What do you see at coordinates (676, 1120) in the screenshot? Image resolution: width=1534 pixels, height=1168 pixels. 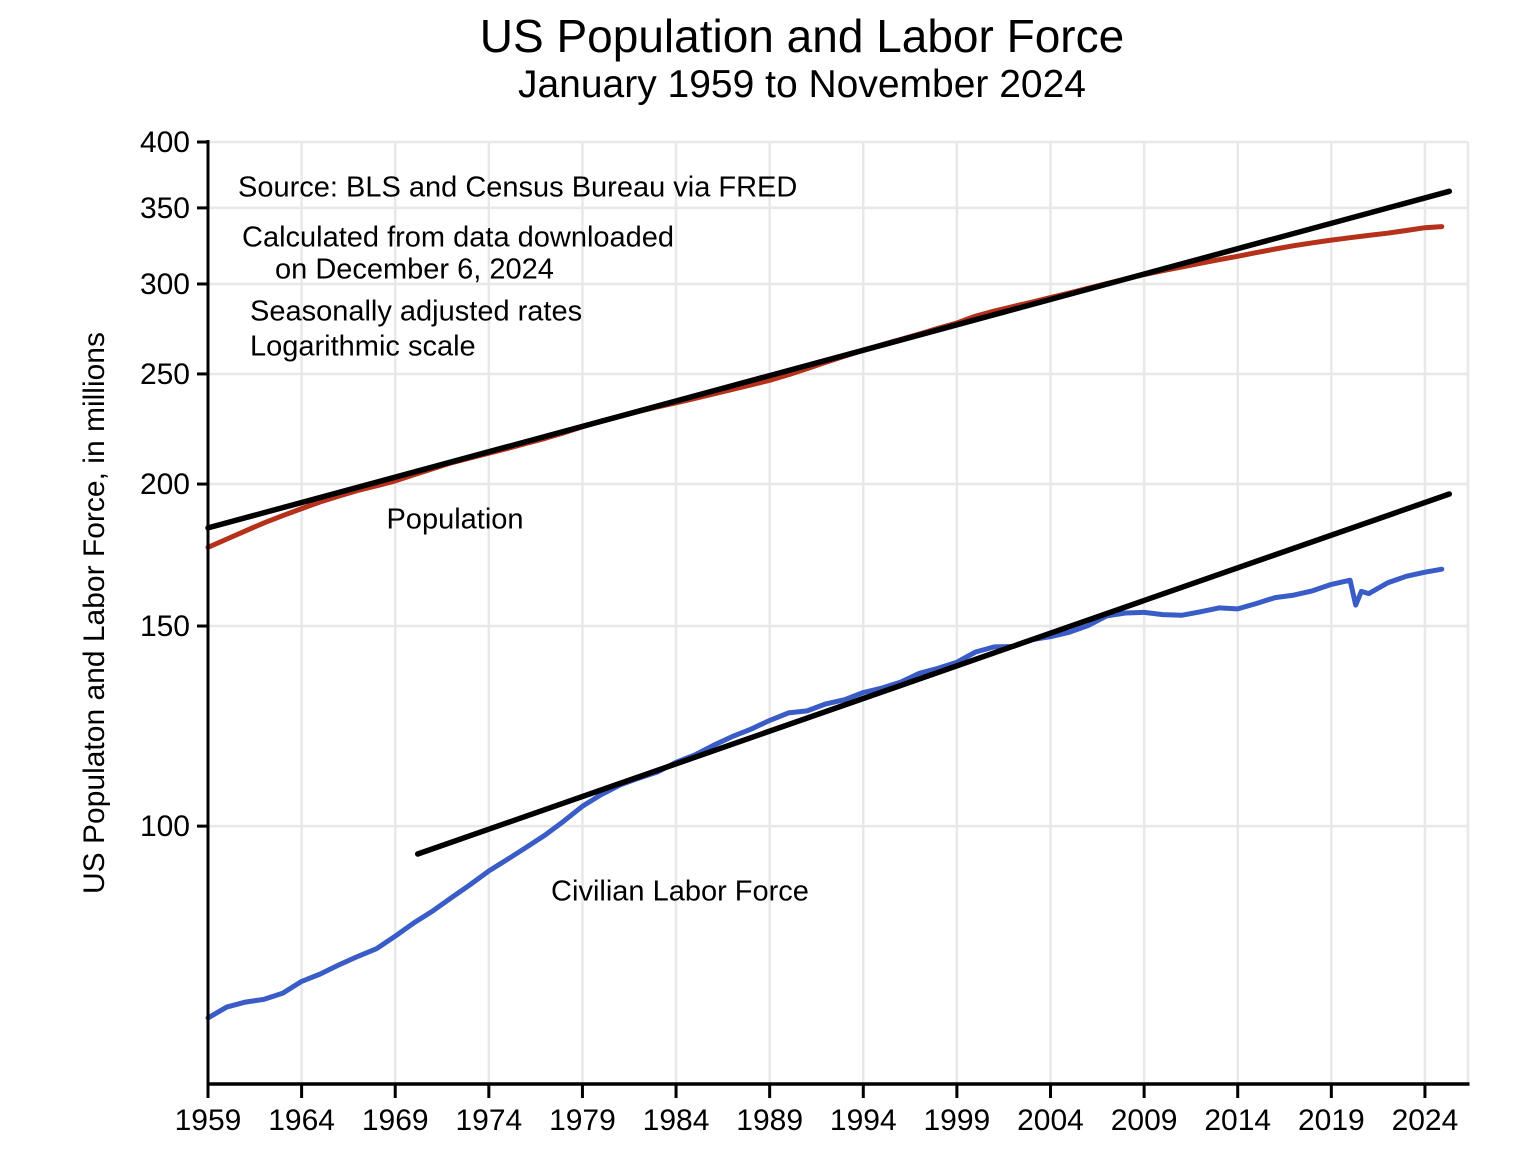 I see `x-tick-label: 1984` at bounding box center [676, 1120].